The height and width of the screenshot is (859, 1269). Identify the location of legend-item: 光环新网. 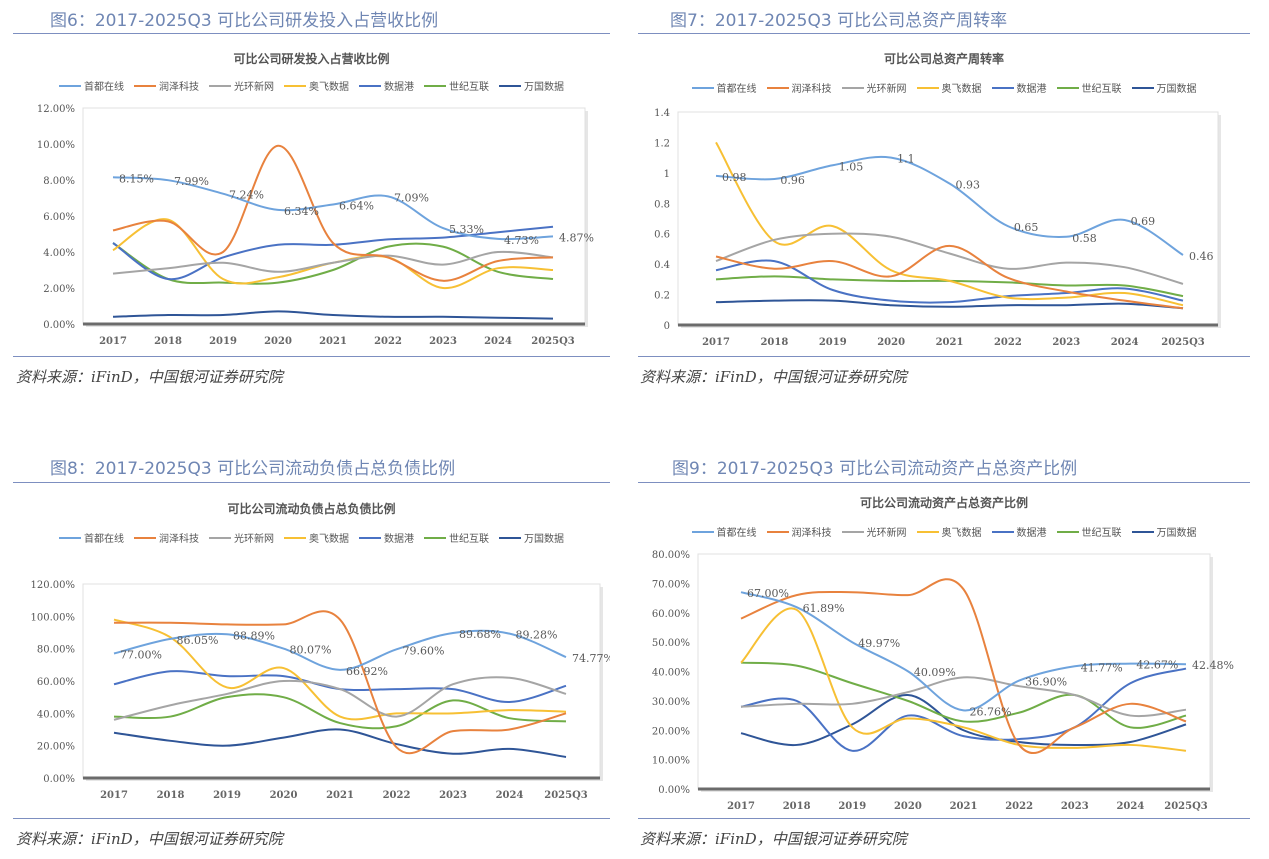
(874, 531).